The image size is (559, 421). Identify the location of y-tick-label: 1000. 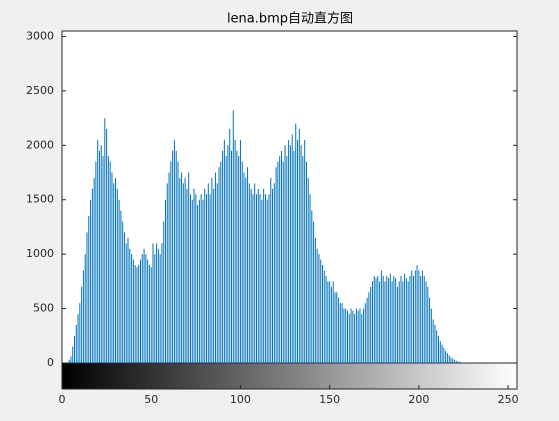
(40, 253).